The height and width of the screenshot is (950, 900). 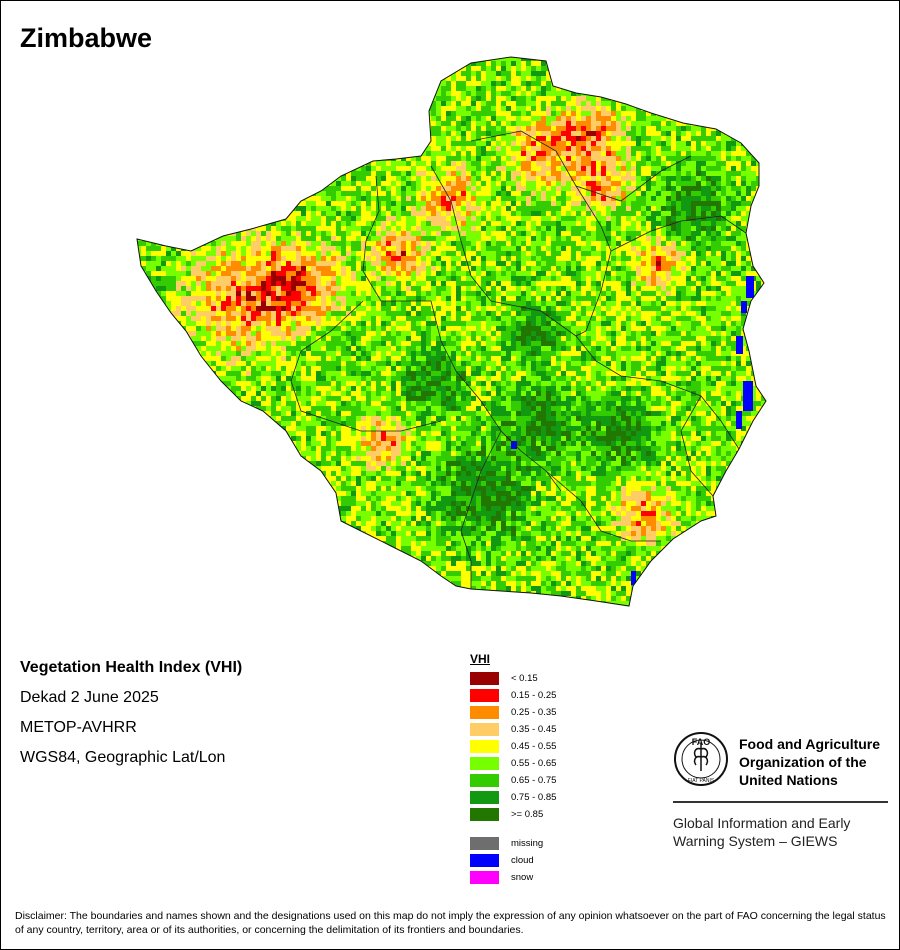 What do you see at coordinates (762, 823) in the screenshot?
I see `system-name-line: Global Information and Early` at bounding box center [762, 823].